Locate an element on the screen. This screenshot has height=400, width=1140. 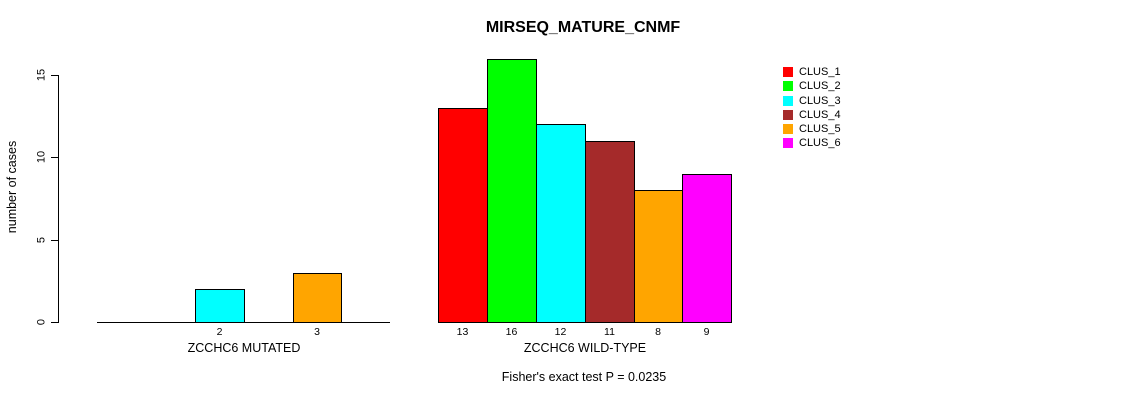
bar-value-label: 3 is located at coordinates (317, 332).